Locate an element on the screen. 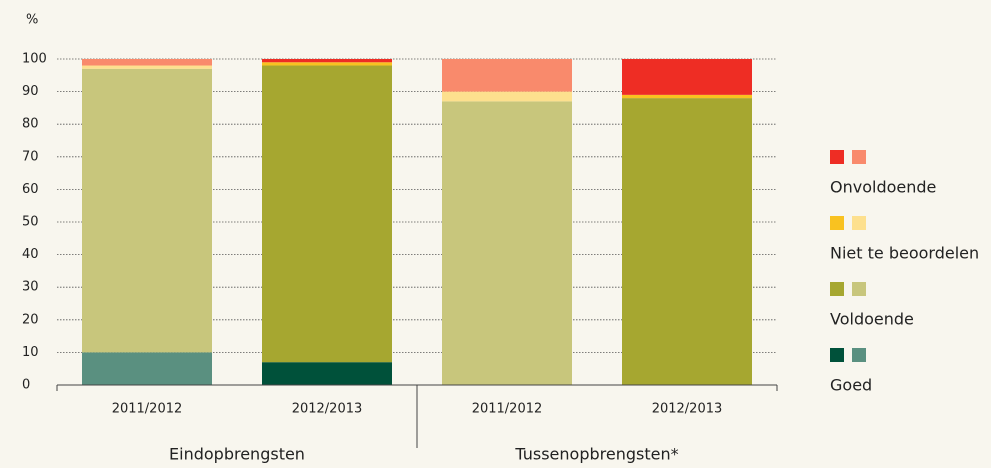 Image resolution: width=991 pixels, height=468 pixels. y-tick-label: 40 is located at coordinates (30, 254).